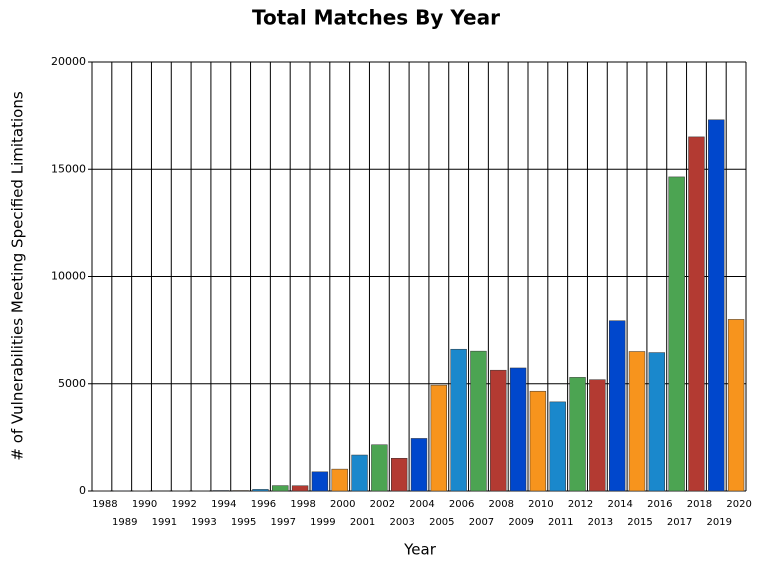  I want to click on x-tick-label: 2010, so click(540, 504).